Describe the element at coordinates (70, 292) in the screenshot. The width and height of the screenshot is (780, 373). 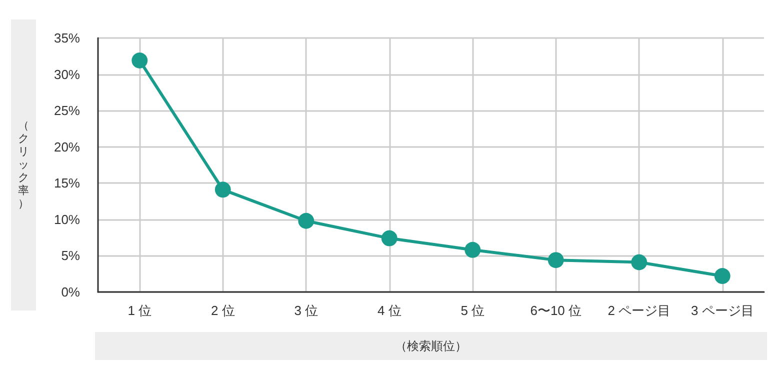
I see `y-tick-label: 0%` at that location.